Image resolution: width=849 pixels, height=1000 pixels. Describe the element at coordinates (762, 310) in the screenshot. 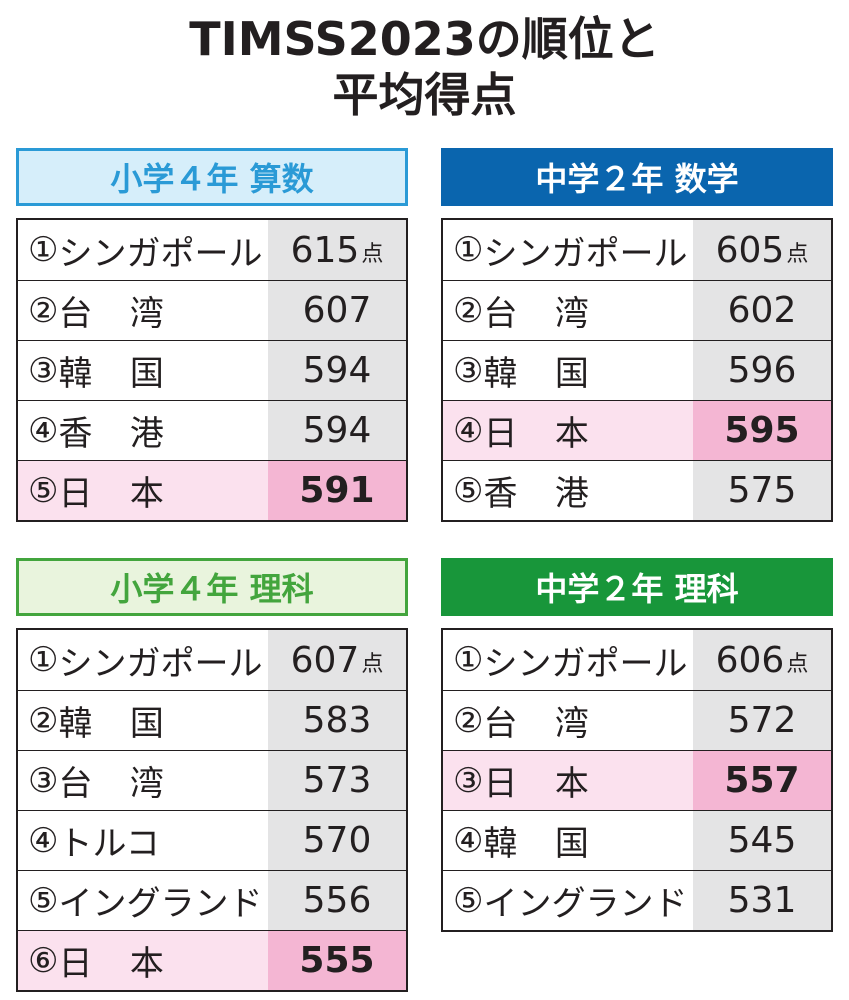

I see `score-cell: 602` at that location.